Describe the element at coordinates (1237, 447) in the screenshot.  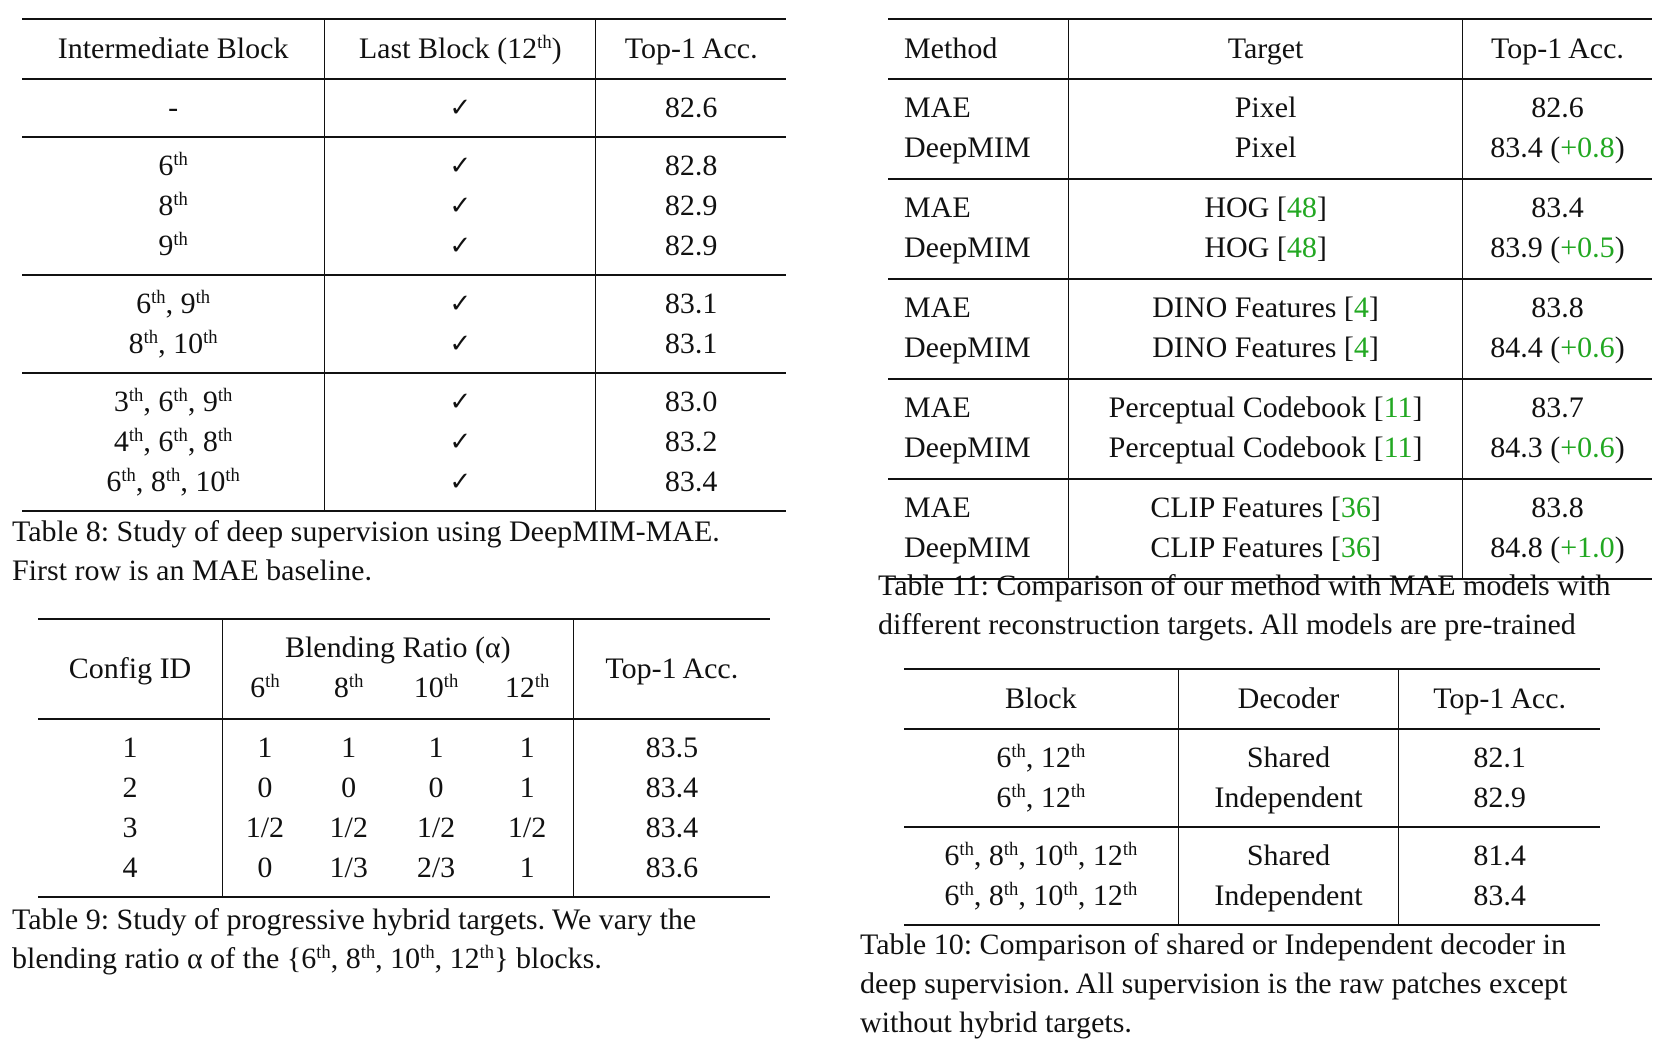
I see `target-name: Perceptual Codebook` at that location.